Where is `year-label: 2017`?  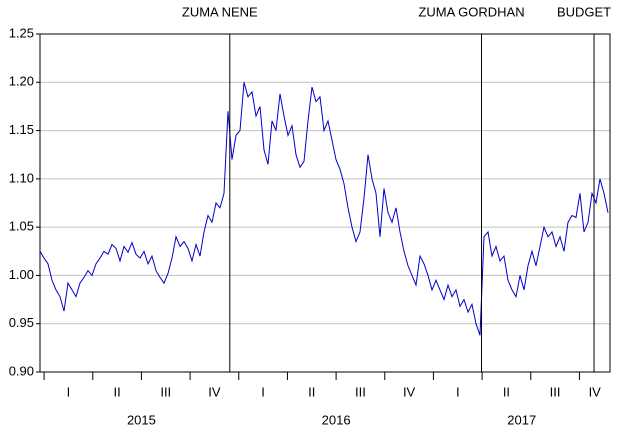 year-label: 2017 is located at coordinates (521, 419).